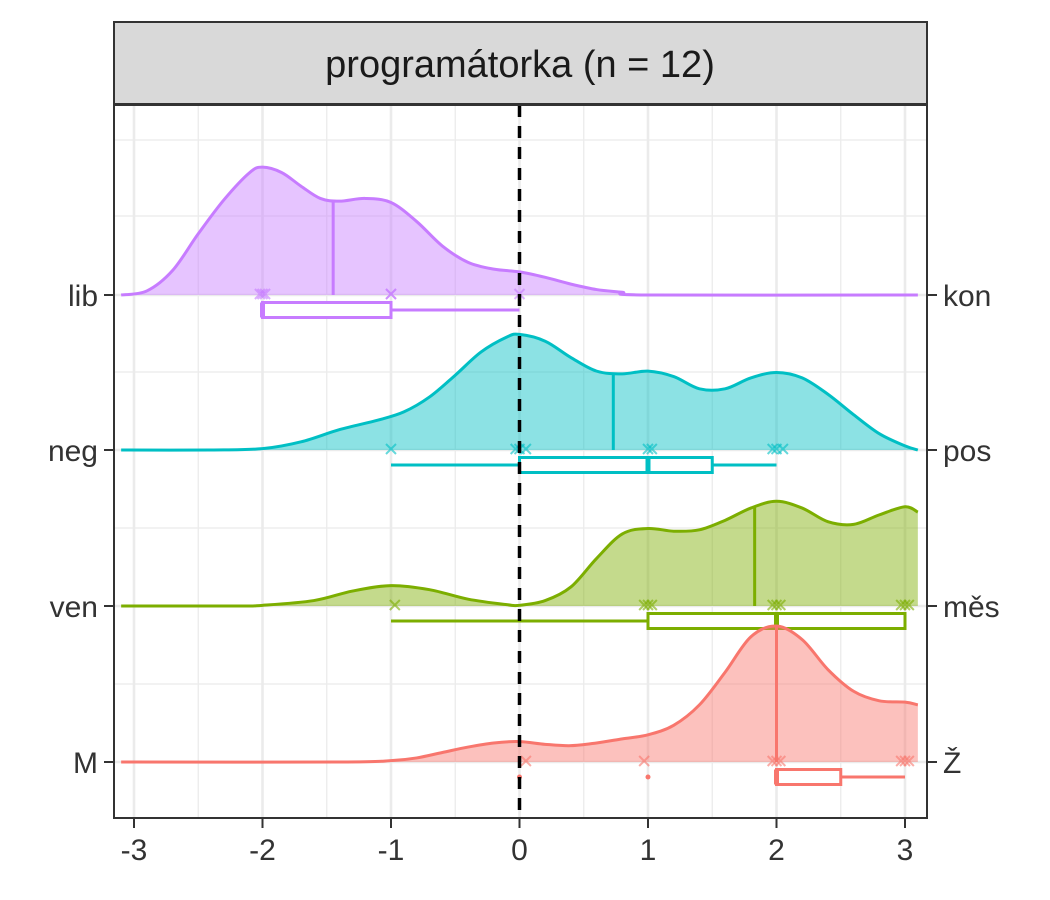 The width and height of the screenshot is (1050, 900). I want to click on y-label-right: Ž, so click(952, 763).